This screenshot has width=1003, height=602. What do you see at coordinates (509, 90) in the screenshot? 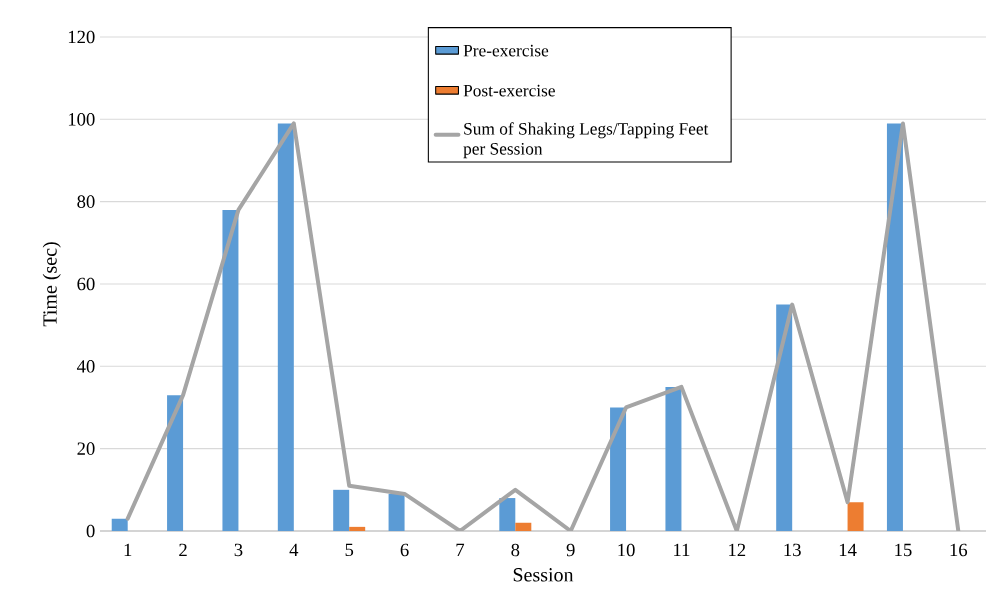
I see `legend-label: Post-exercise` at bounding box center [509, 90].